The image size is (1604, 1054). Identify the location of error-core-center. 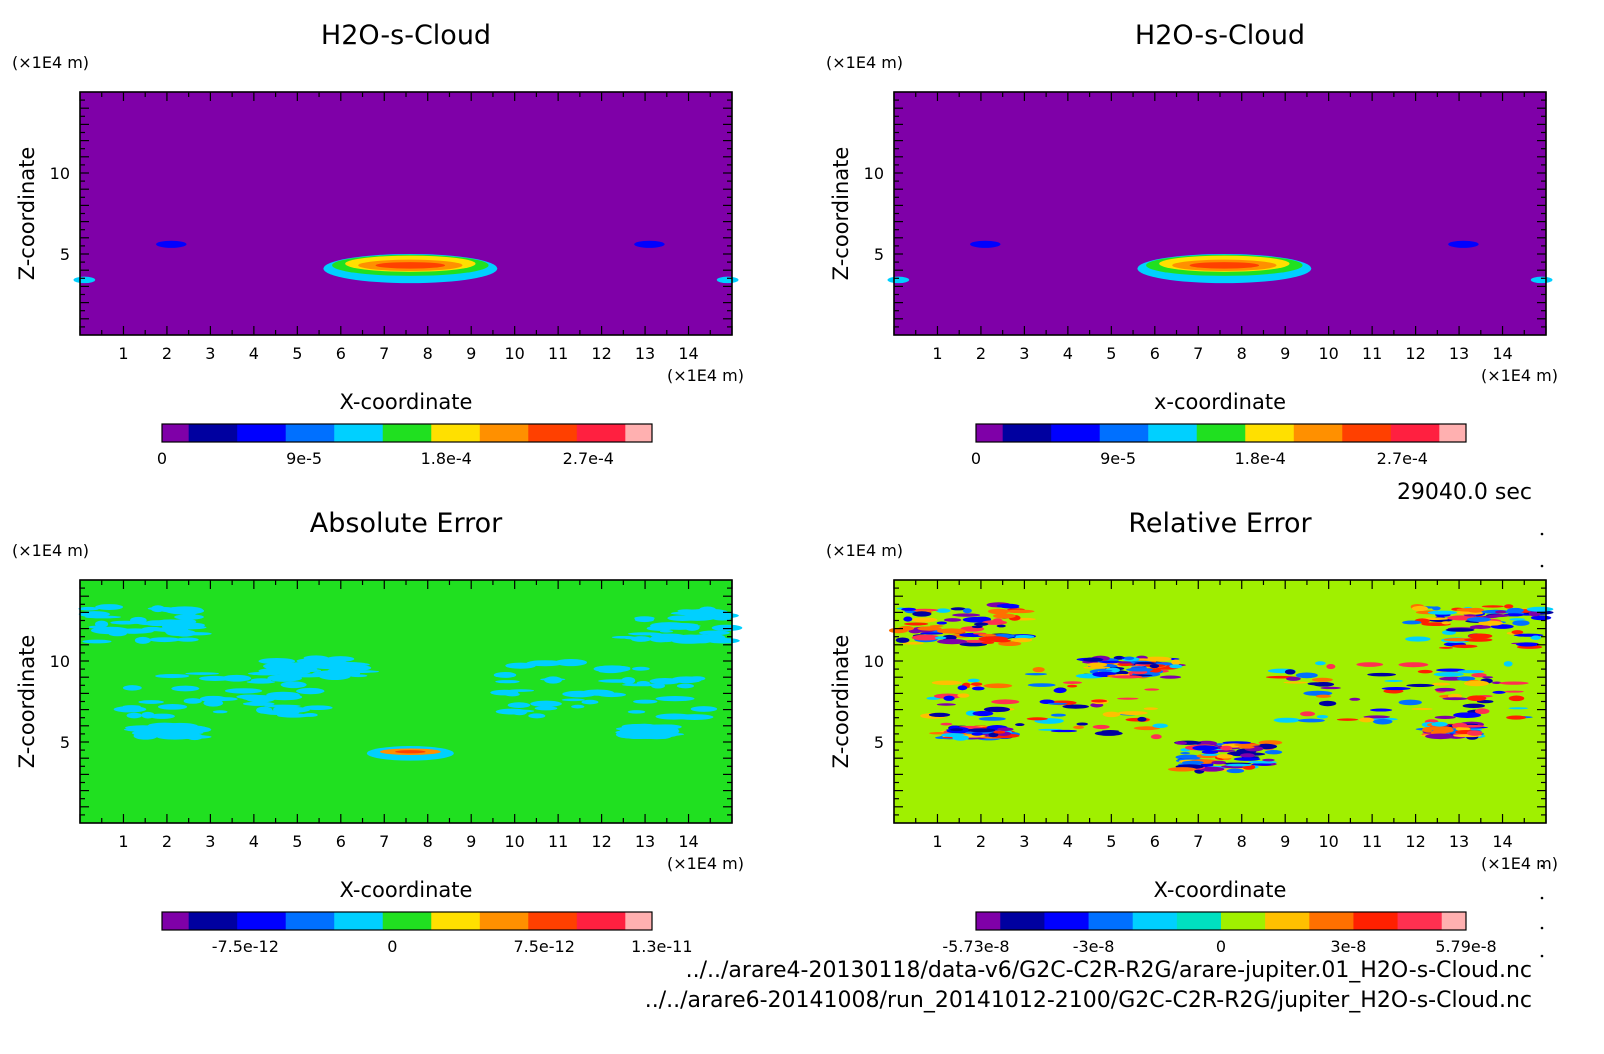
(410, 752).